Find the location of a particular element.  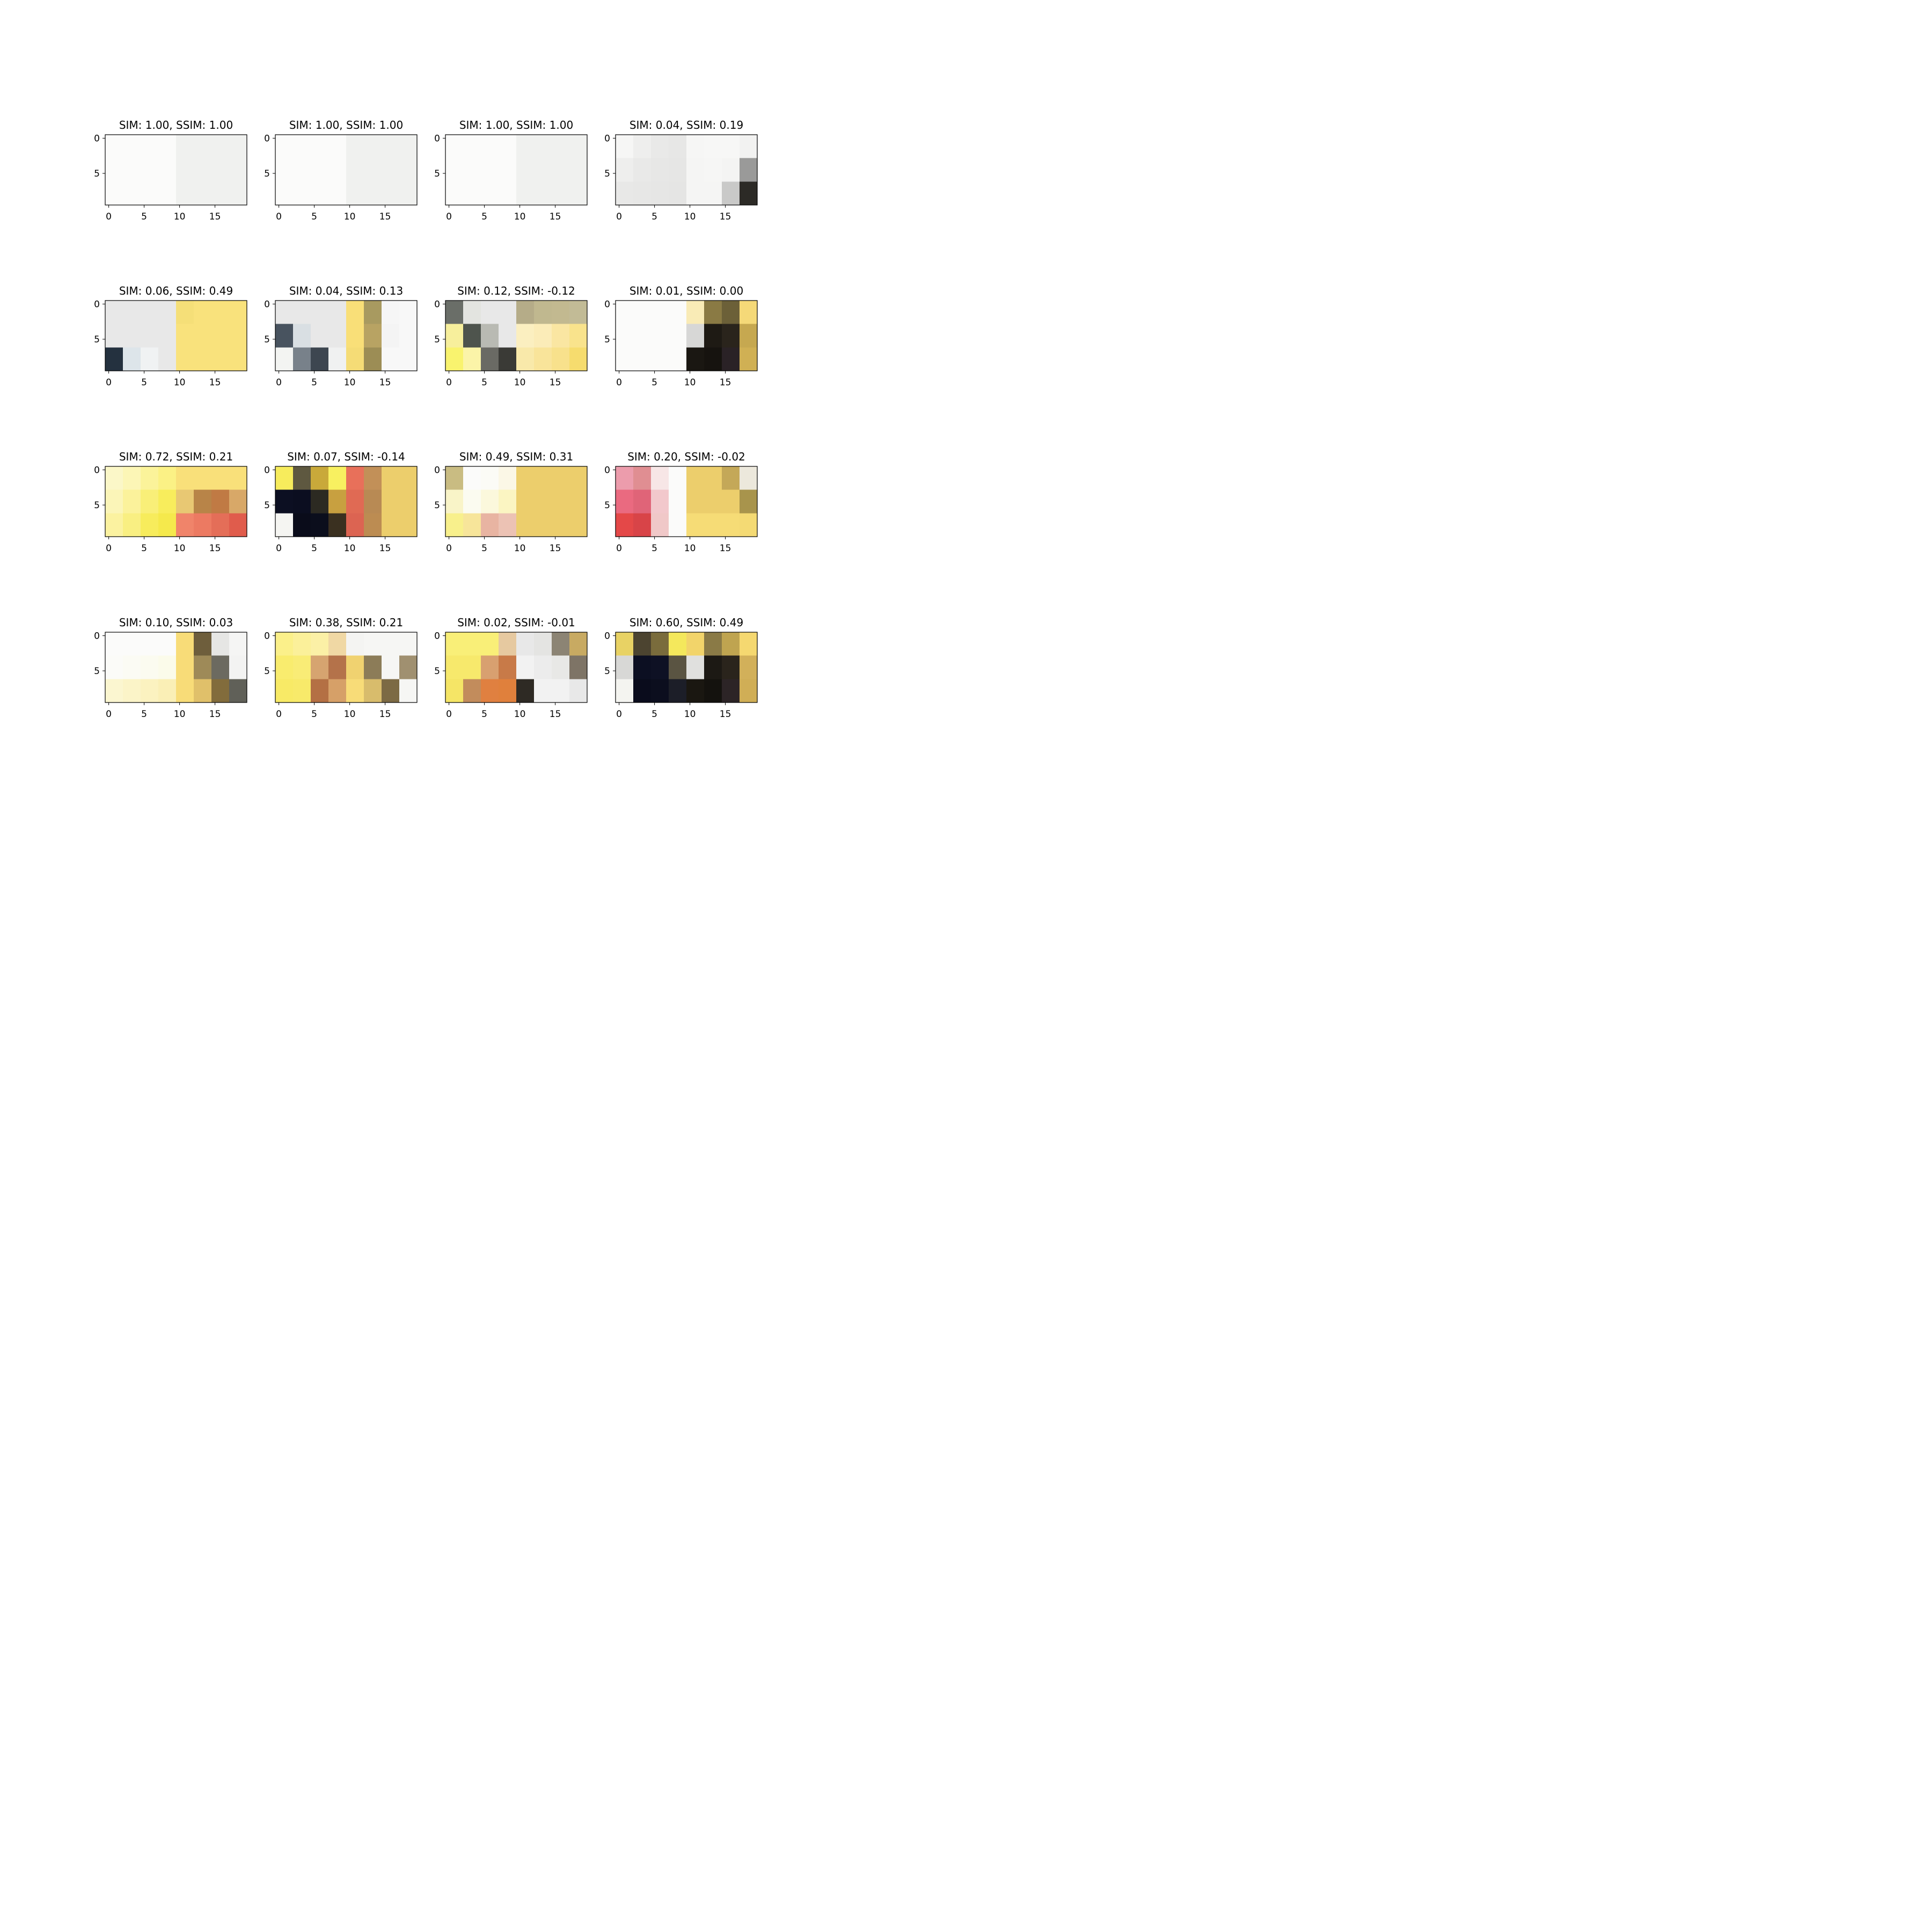

subplot-panel: SIM: 0.06, SSIM: 0.49 0 5 10 15 0 5 is located at coordinates (170, 336).